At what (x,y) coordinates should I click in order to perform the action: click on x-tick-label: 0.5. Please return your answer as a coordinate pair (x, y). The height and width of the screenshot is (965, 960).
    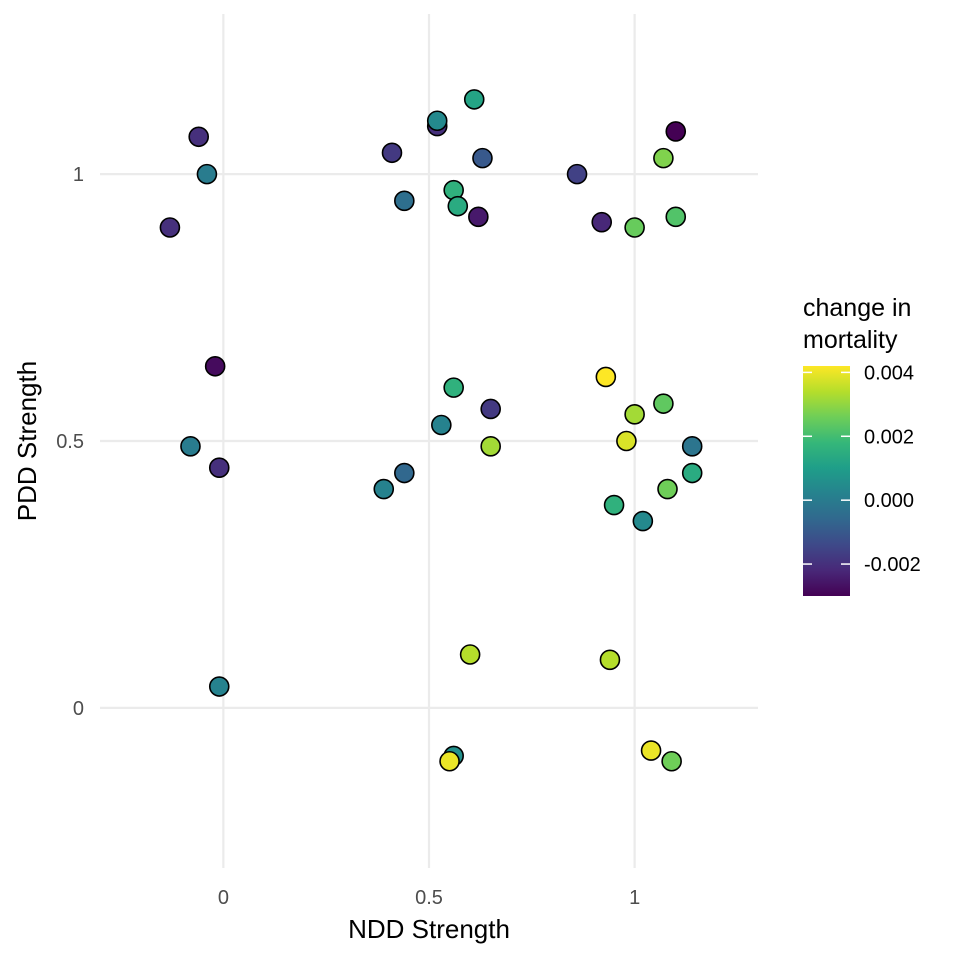
    Looking at the image, I should click on (429, 898).